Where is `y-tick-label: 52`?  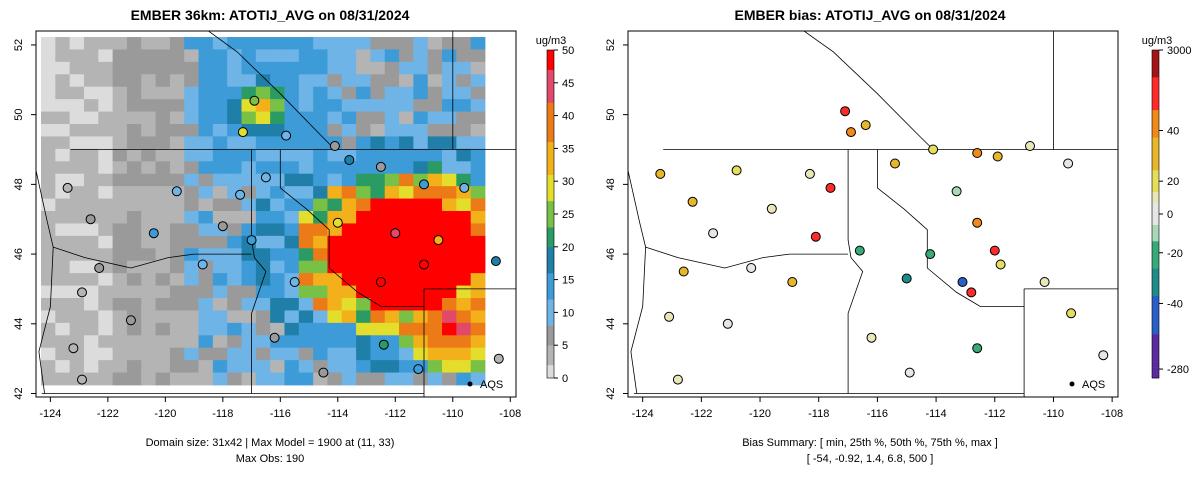 y-tick-label: 52 is located at coordinates (611, 45).